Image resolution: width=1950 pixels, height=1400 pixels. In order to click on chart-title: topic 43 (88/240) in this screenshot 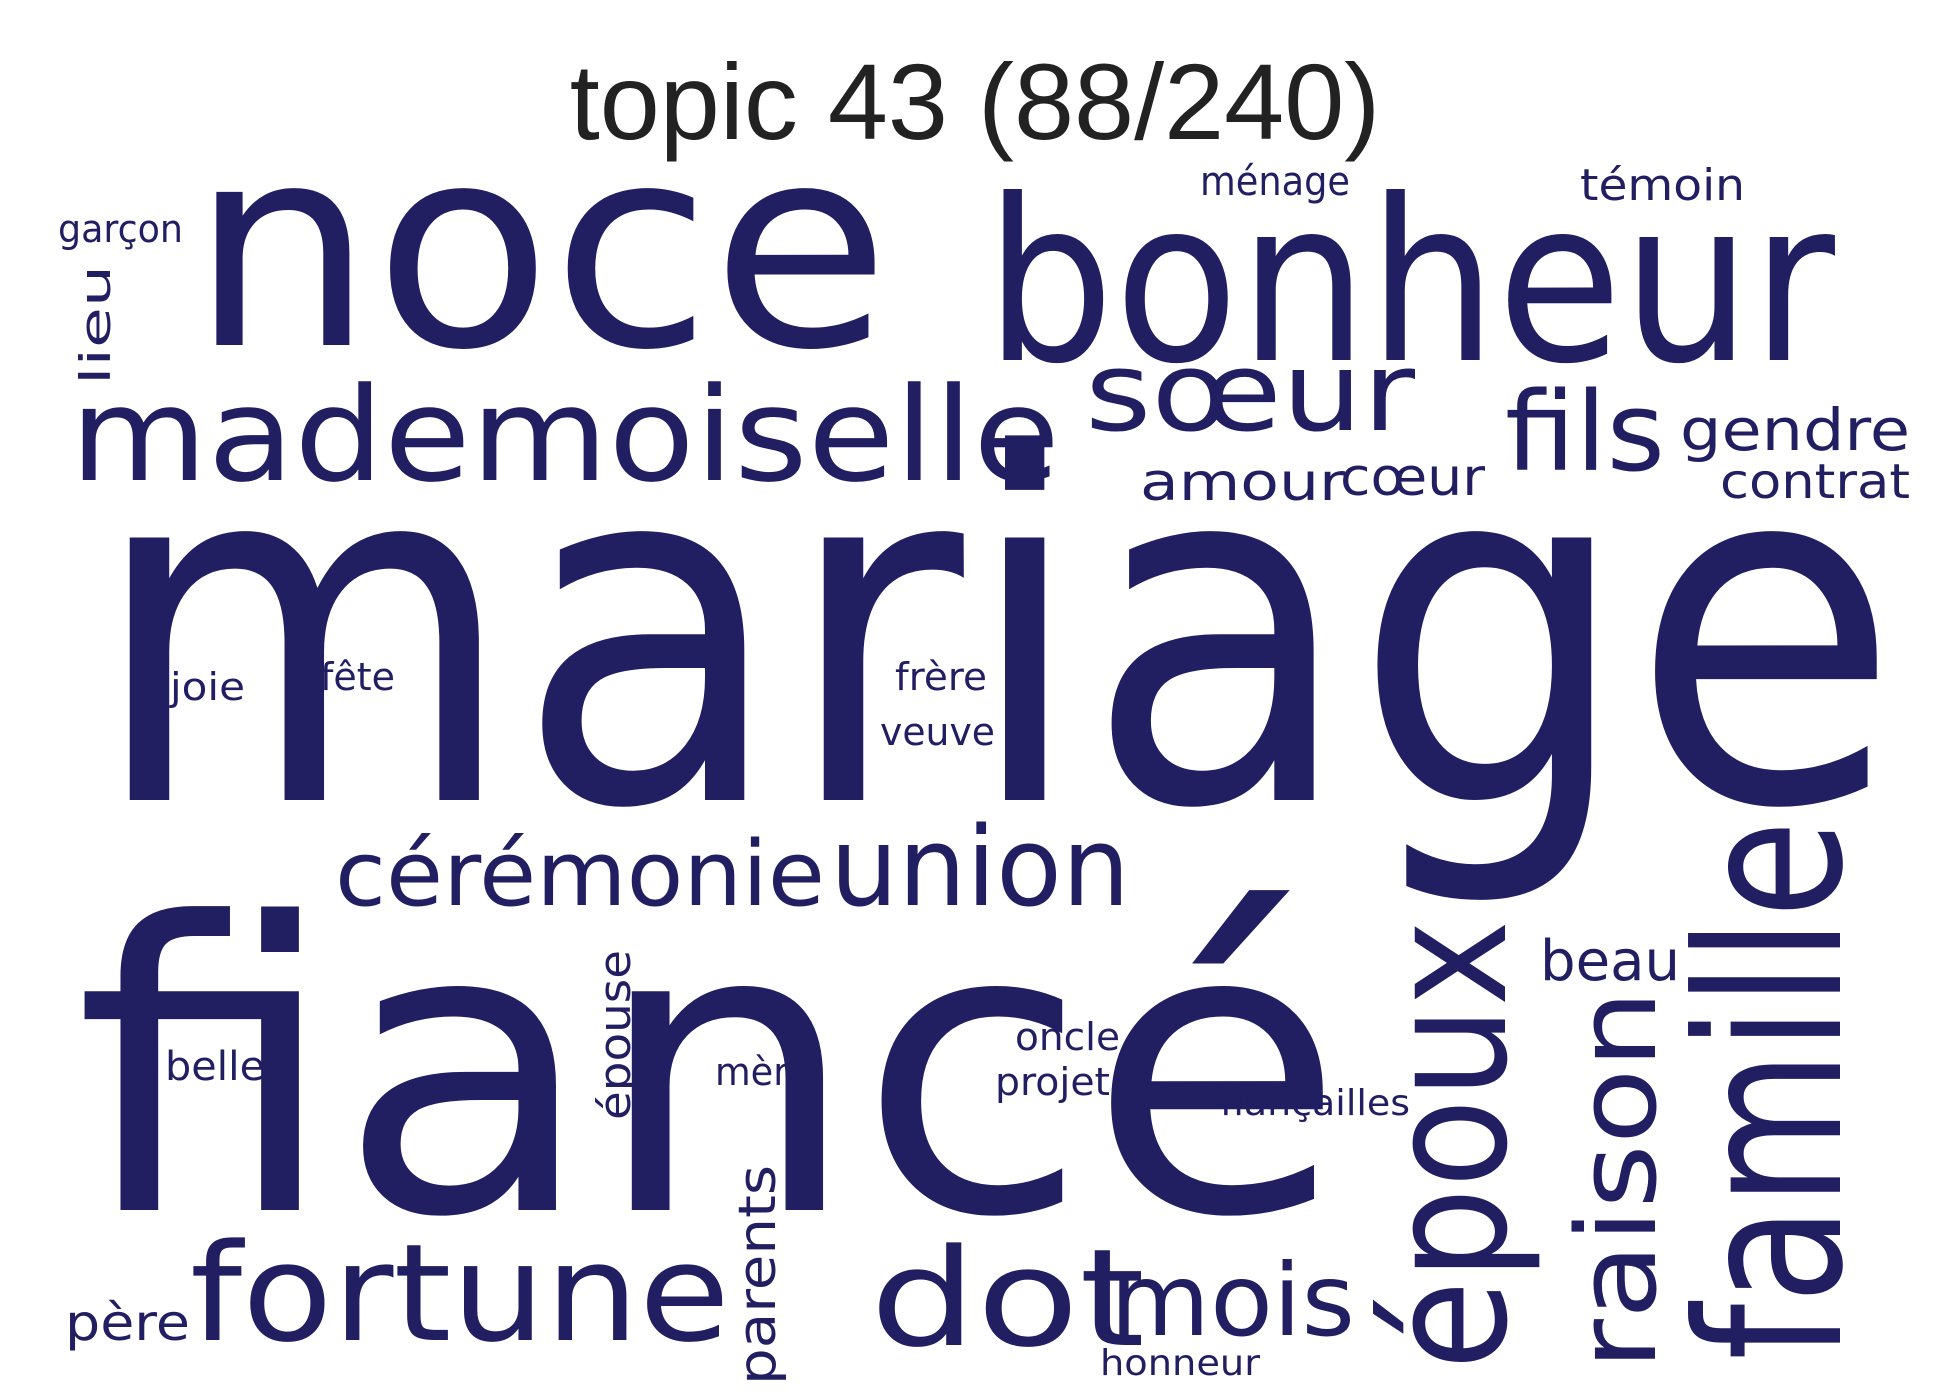, I will do `click(975, 101)`.